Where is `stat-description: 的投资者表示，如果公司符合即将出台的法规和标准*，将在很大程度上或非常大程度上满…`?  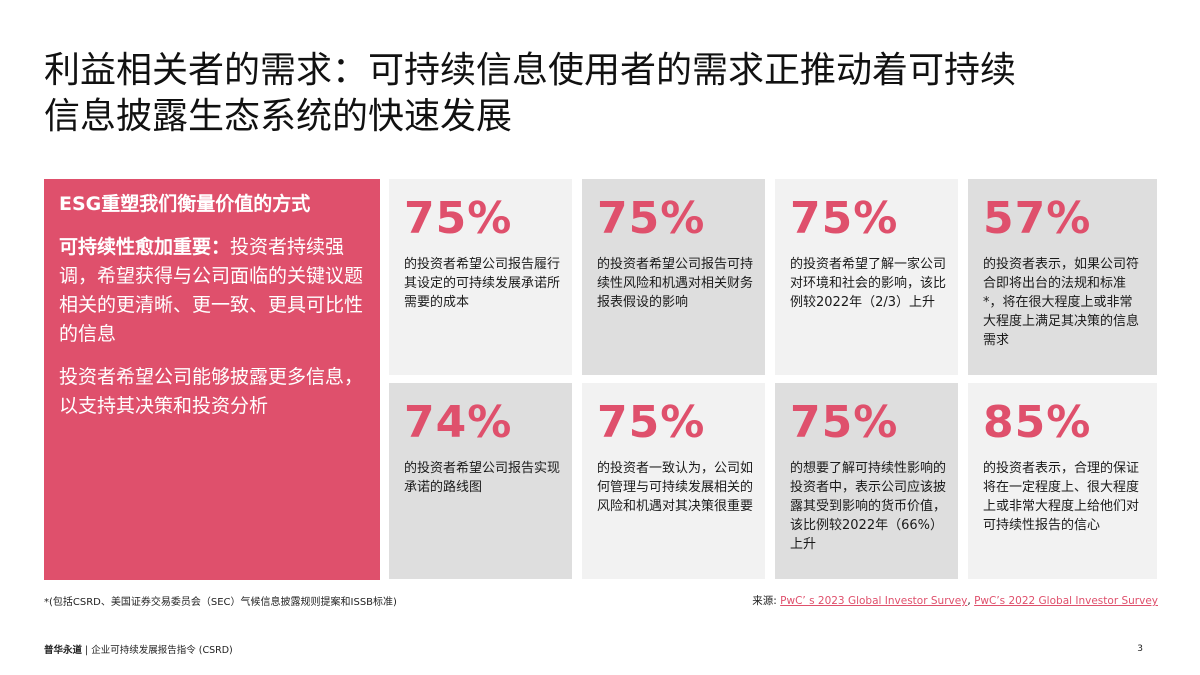
stat-description: 的投资者表示，如果公司符合即将出台的法规和标准*，将在很大程度上或非常大程度上满… is located at coordinates (1061, 302).